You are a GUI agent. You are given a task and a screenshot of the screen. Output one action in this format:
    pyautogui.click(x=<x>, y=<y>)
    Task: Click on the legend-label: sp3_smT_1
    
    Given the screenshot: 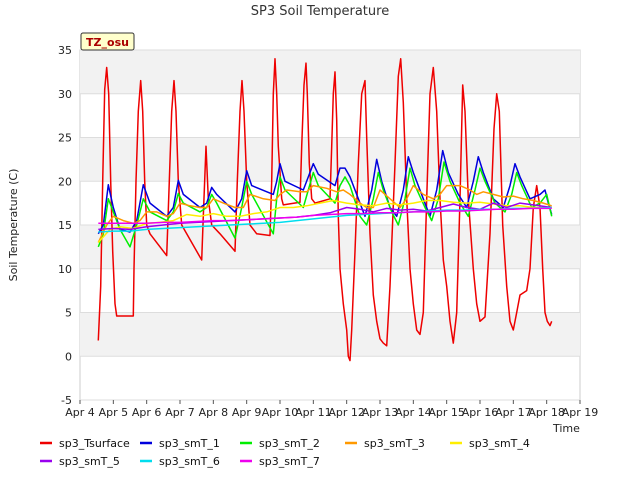 What is the action you would take?
    pyautogui.click(x=189, y=443)
    